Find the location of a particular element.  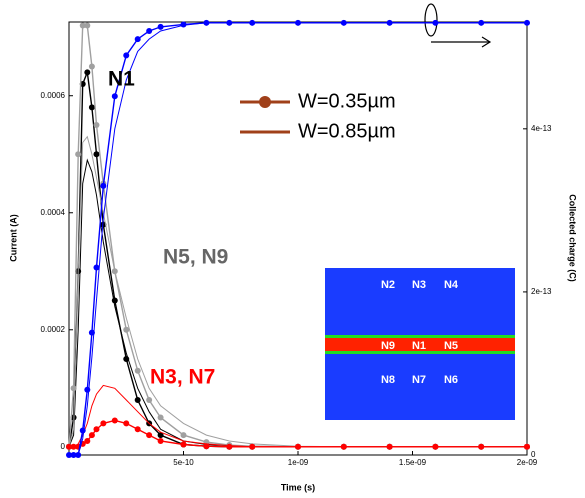

inset-label: N2 is located at coordinates (388, 285).